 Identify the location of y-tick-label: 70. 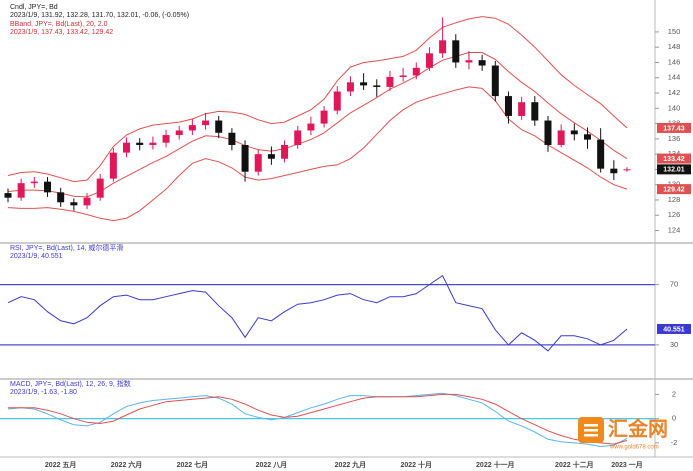
(674, 284).